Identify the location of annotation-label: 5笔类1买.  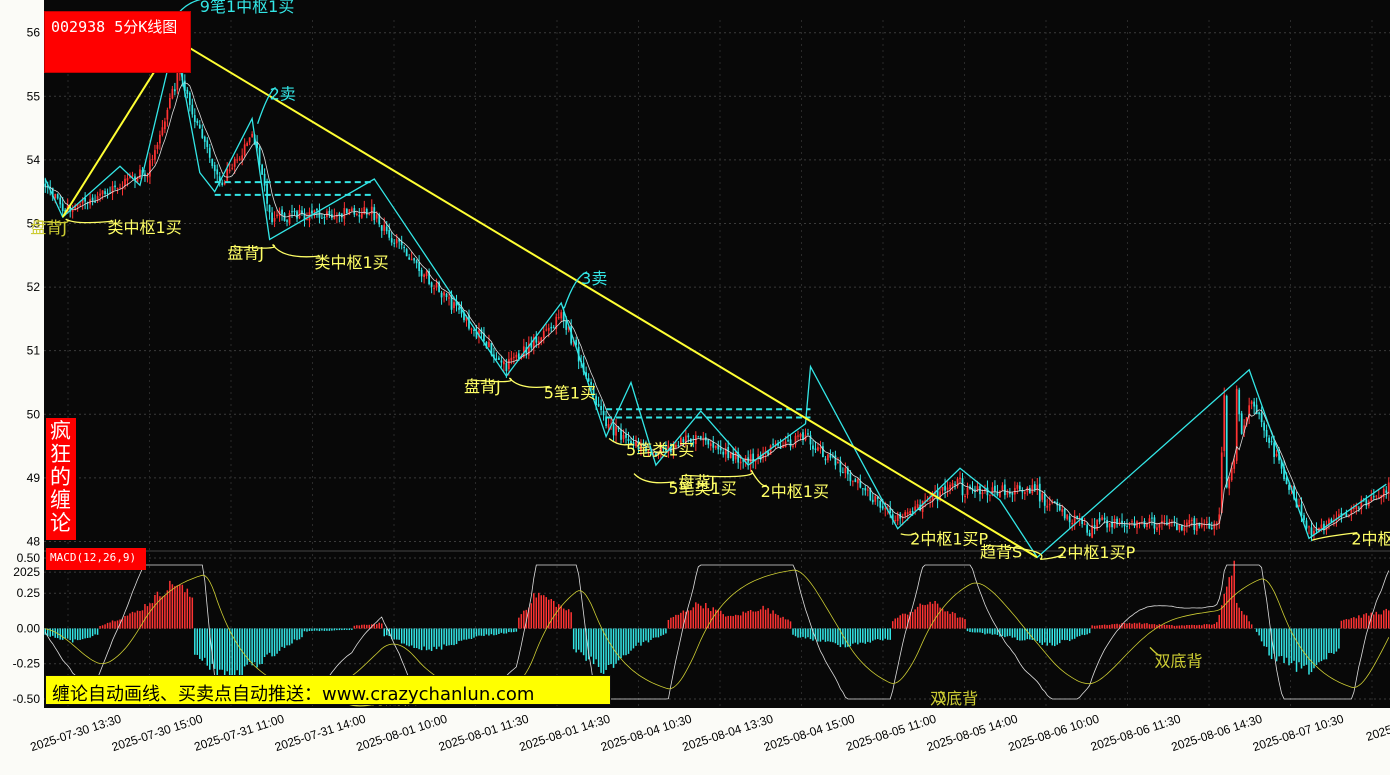
(660, 450).